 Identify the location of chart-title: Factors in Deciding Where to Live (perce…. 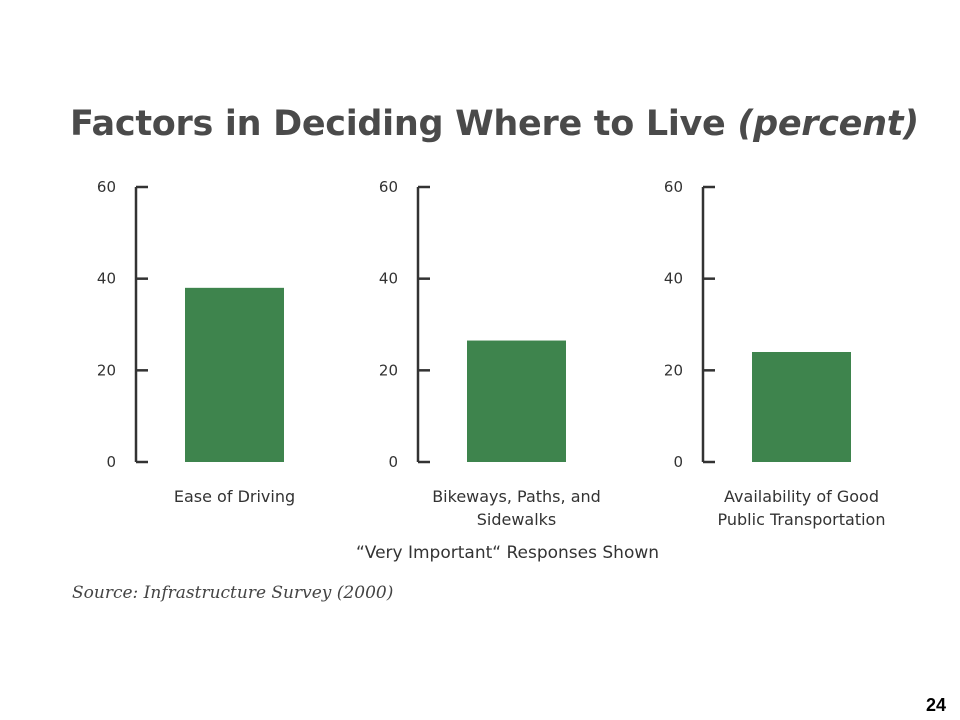
(494, 124).